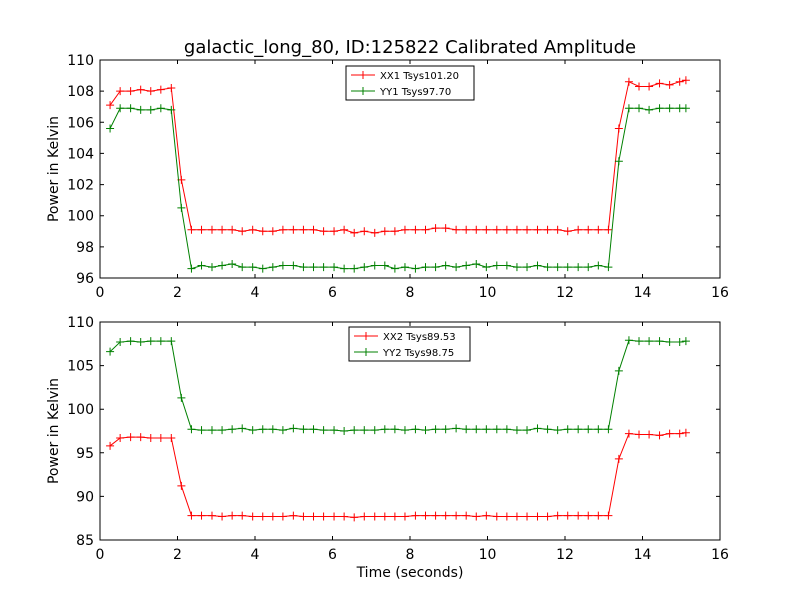  Describe the element at coordinates (332, 293) in the screenshot. I see `x-tick-label: 6` at that location.